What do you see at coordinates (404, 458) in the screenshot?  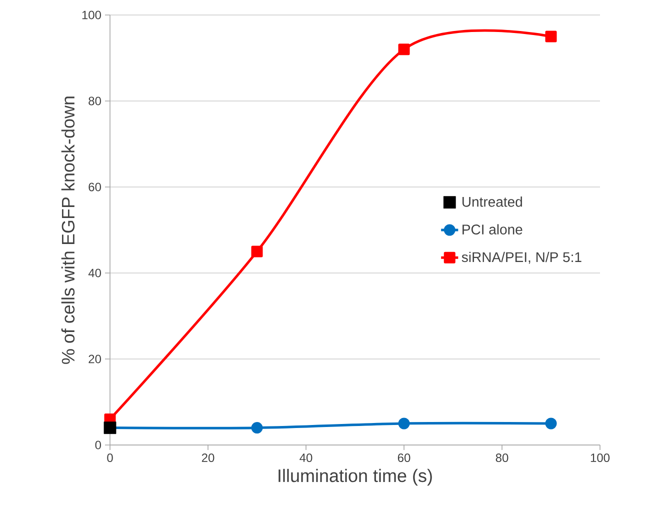 I see `x-tick-label: 60` at bounding box center [404, 458].